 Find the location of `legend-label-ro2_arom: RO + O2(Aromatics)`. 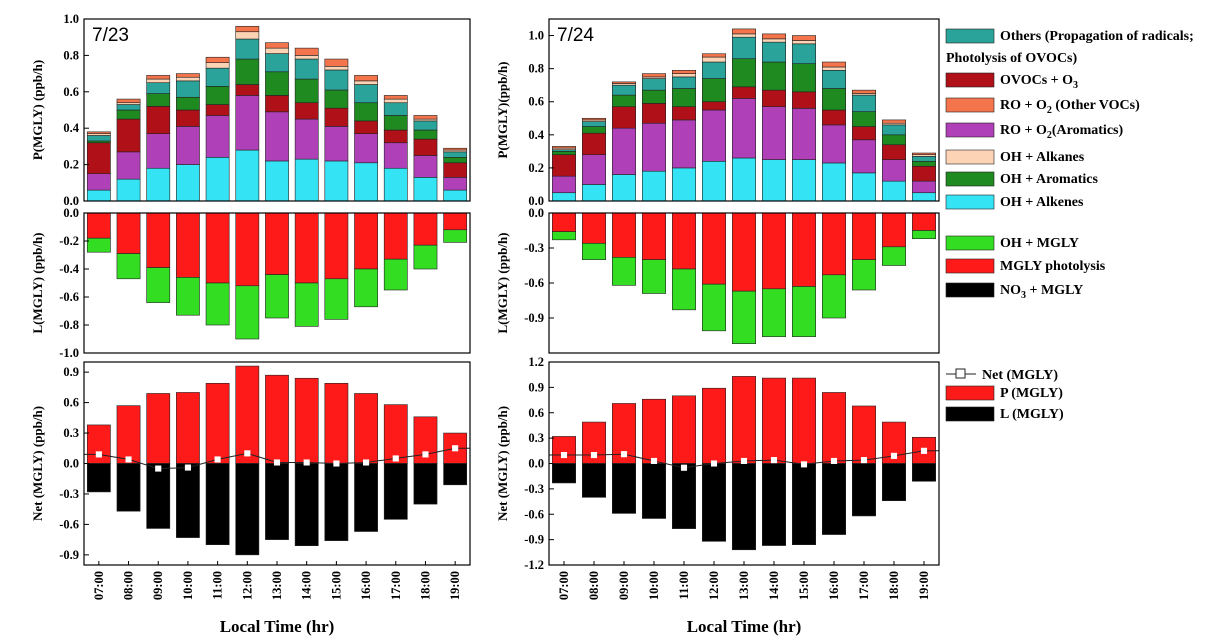

legend-label-ro2_arom: RO + O2(Aromatics) is located at coordinates (1061, 132).